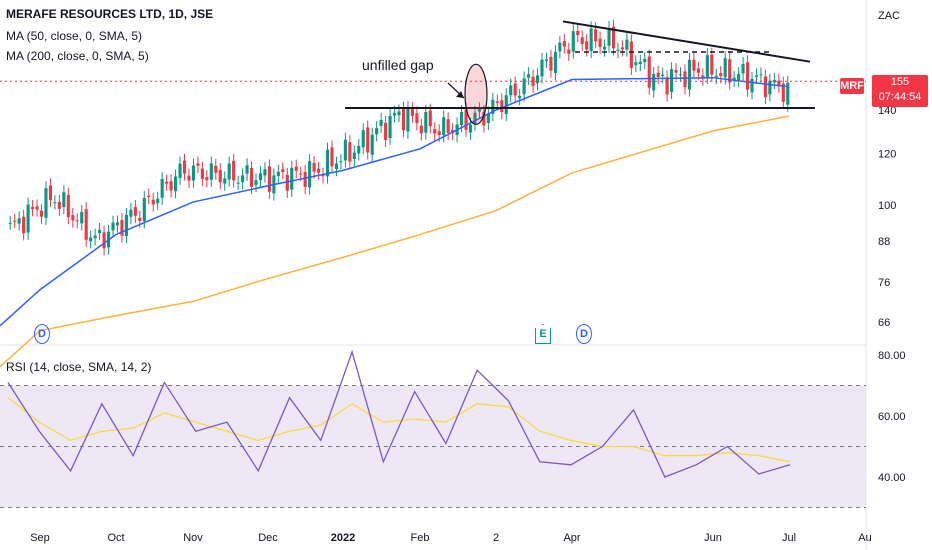 The height and width of the screenshot is (550, 932). Describe the element at coordinates (79, 367) in the screenshot. I see `rsi-legend: RSI (14, close, SMA, 14, 2)` at that location.